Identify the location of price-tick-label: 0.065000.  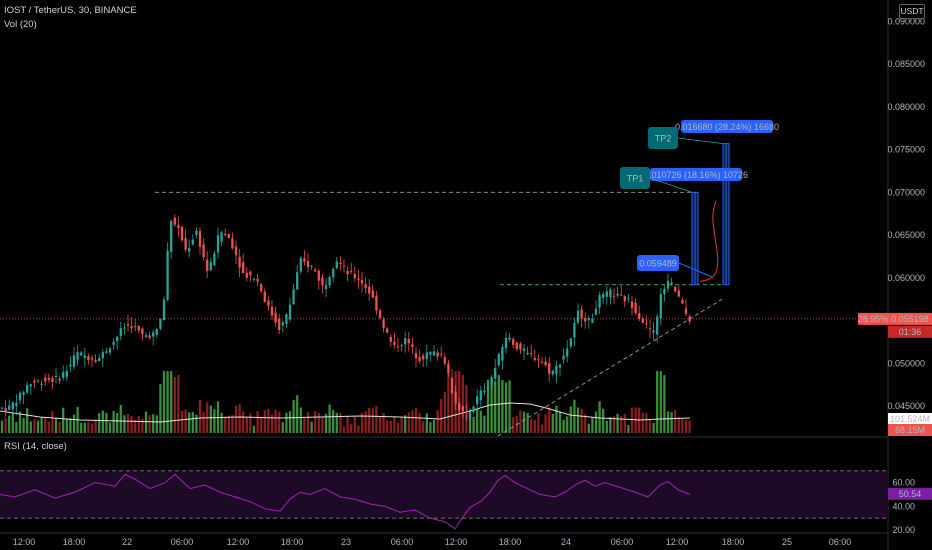
(906, 235).